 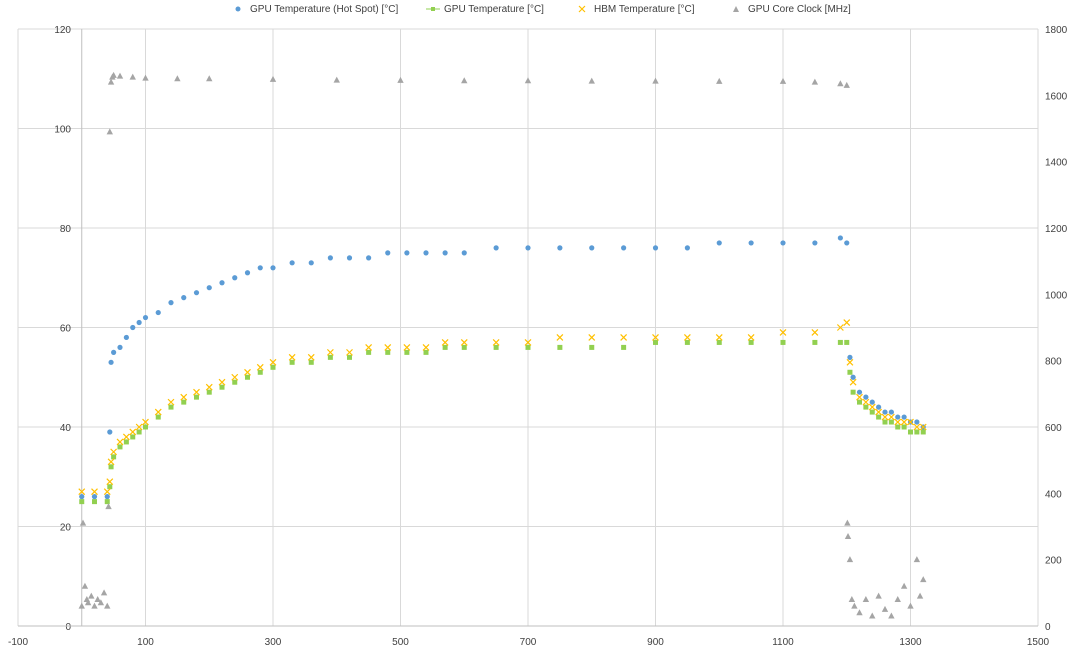 I want to click on legend-label-hotspot: GPU Temperature (Hot Spot) [°C], so click(x=324, y=9).